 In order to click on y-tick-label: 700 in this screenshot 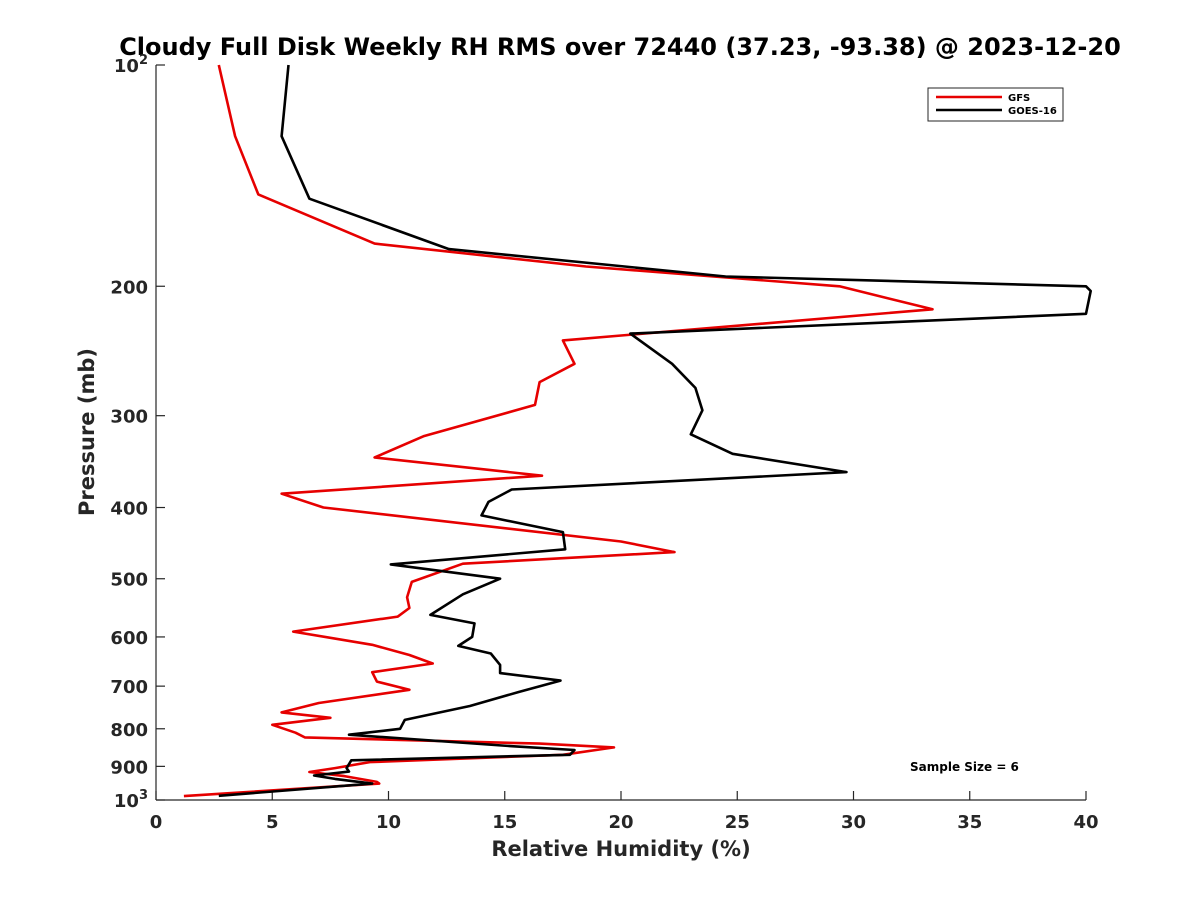, I will do `click(129, 687)`.